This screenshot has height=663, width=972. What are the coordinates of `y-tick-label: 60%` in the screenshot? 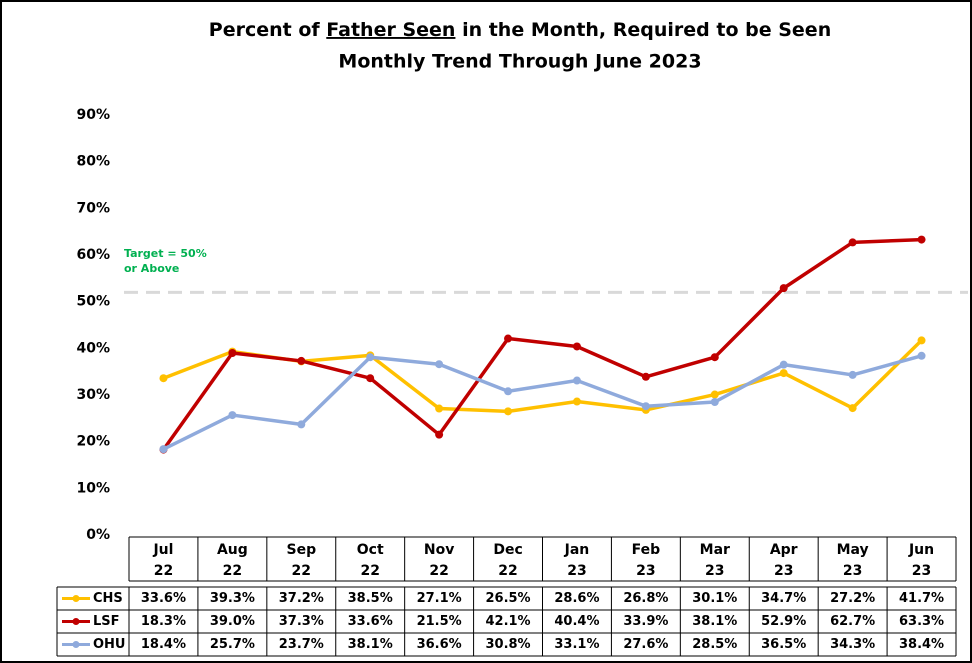 It's located at (93, 255).